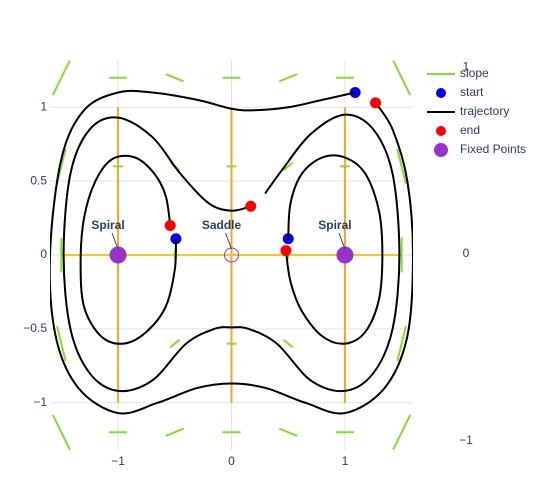  Describe the element at coordinates (118, 461) in the screenshot. I see `x-tick-label: −1` at that location.